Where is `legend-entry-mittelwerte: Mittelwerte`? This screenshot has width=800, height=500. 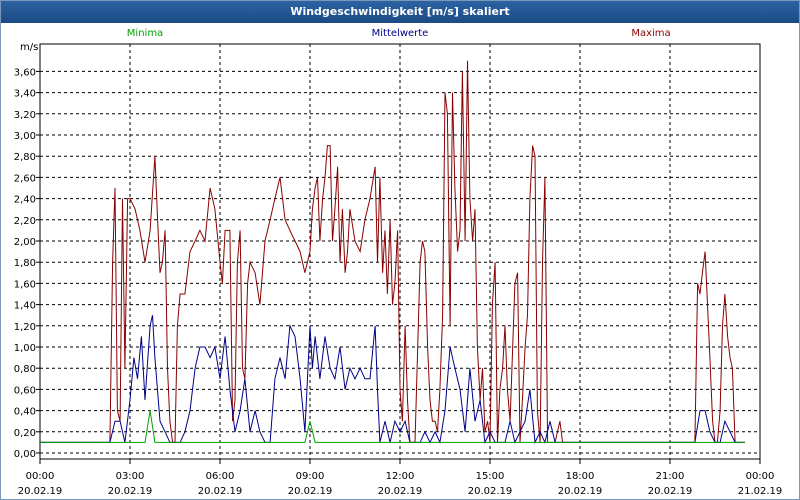
legend-entry-mittelwerte: Mittelwerte is located at coordinates (400, 33).